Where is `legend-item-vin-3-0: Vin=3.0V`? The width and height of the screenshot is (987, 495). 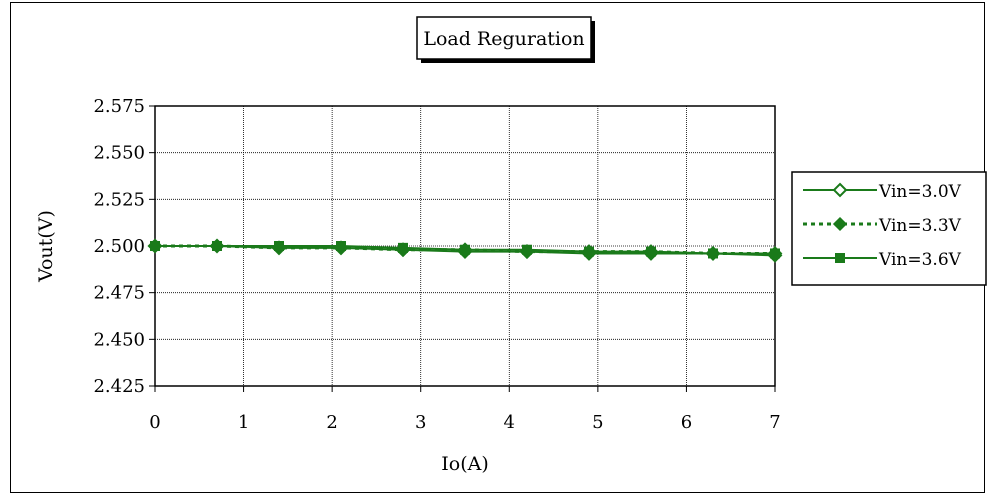 legend-item-vin-3-0: Vin=3.0V is located at coordinates (882, 192).